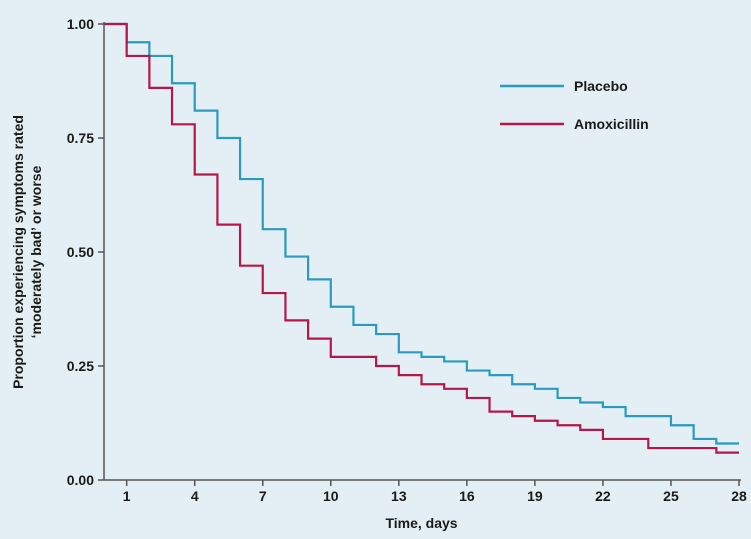 The image size is (751, 539). I want to click on y-tick-label: 0.00, so click(80, 480).